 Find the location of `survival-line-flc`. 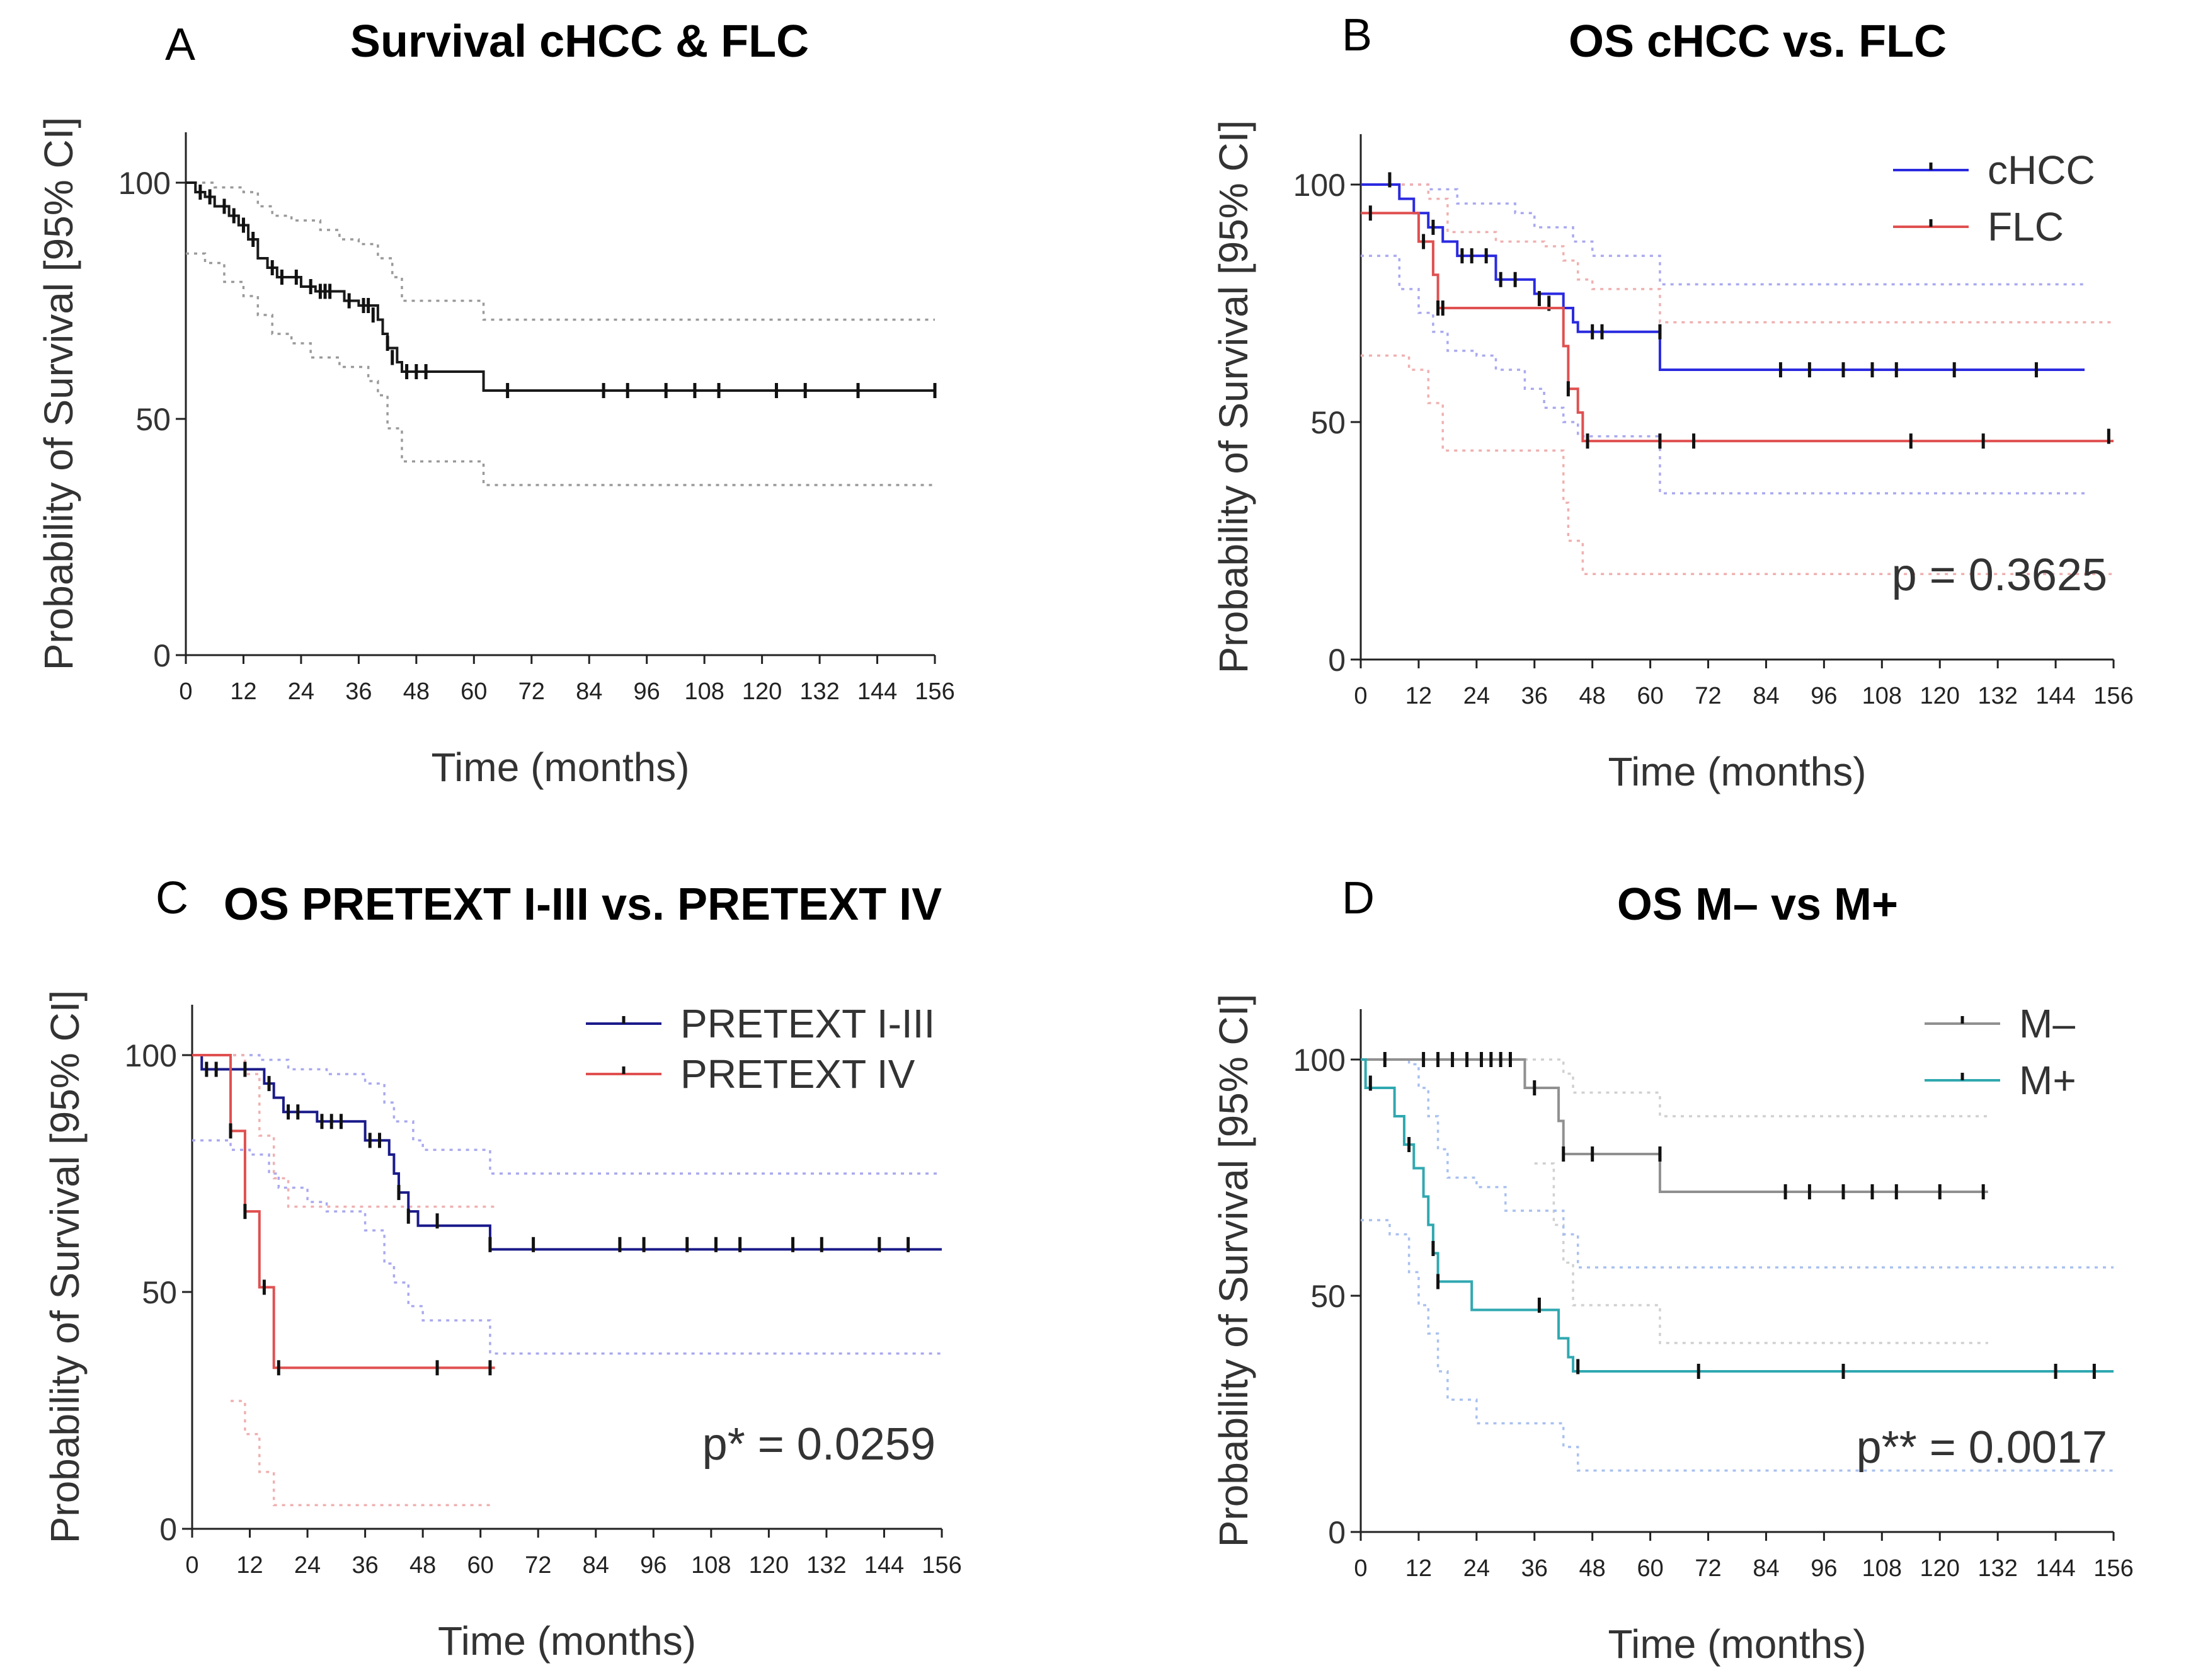

survival-line-flc is located at coordinates (1737, 327).